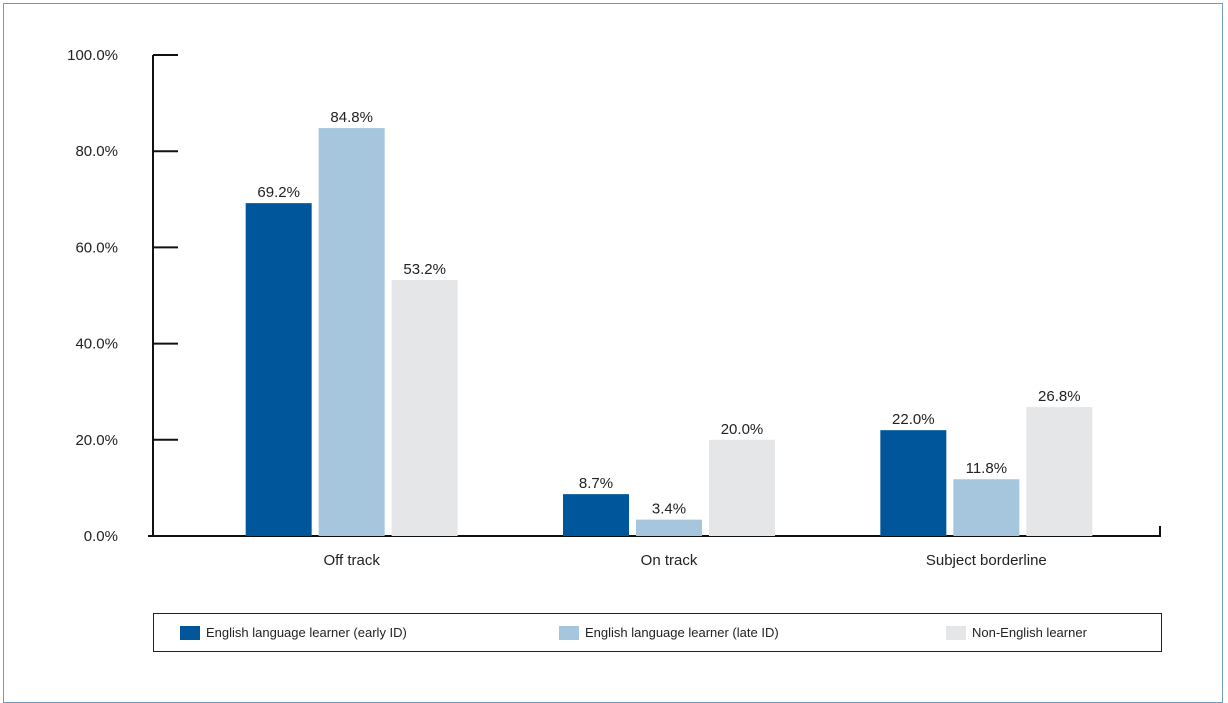 This screenshot has height=703, width=1228. Describe the element at coordinates (190, 632) in the screenshot. I see `legend-swatch-early-id` at that location.